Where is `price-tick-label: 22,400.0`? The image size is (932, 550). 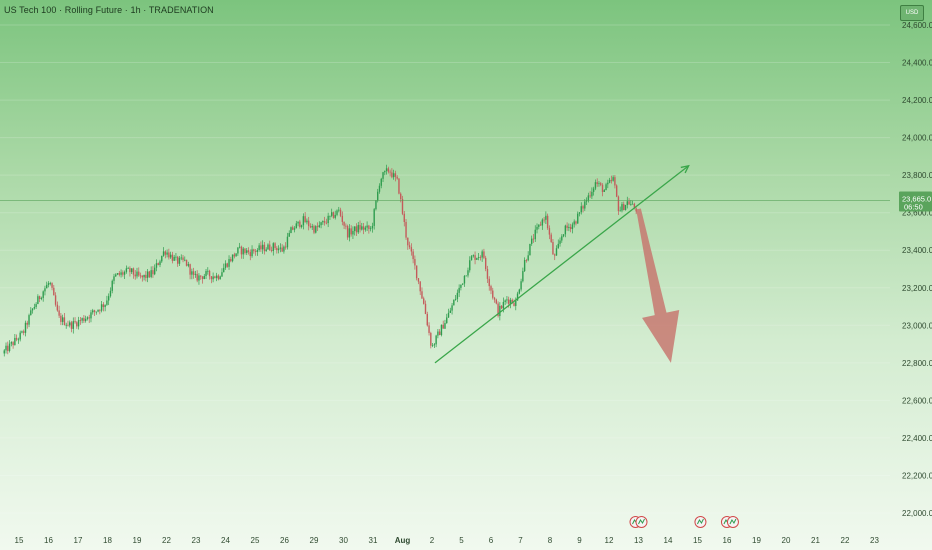
price-tick-label: 22,400.0 is located at coordinates (917, 438).